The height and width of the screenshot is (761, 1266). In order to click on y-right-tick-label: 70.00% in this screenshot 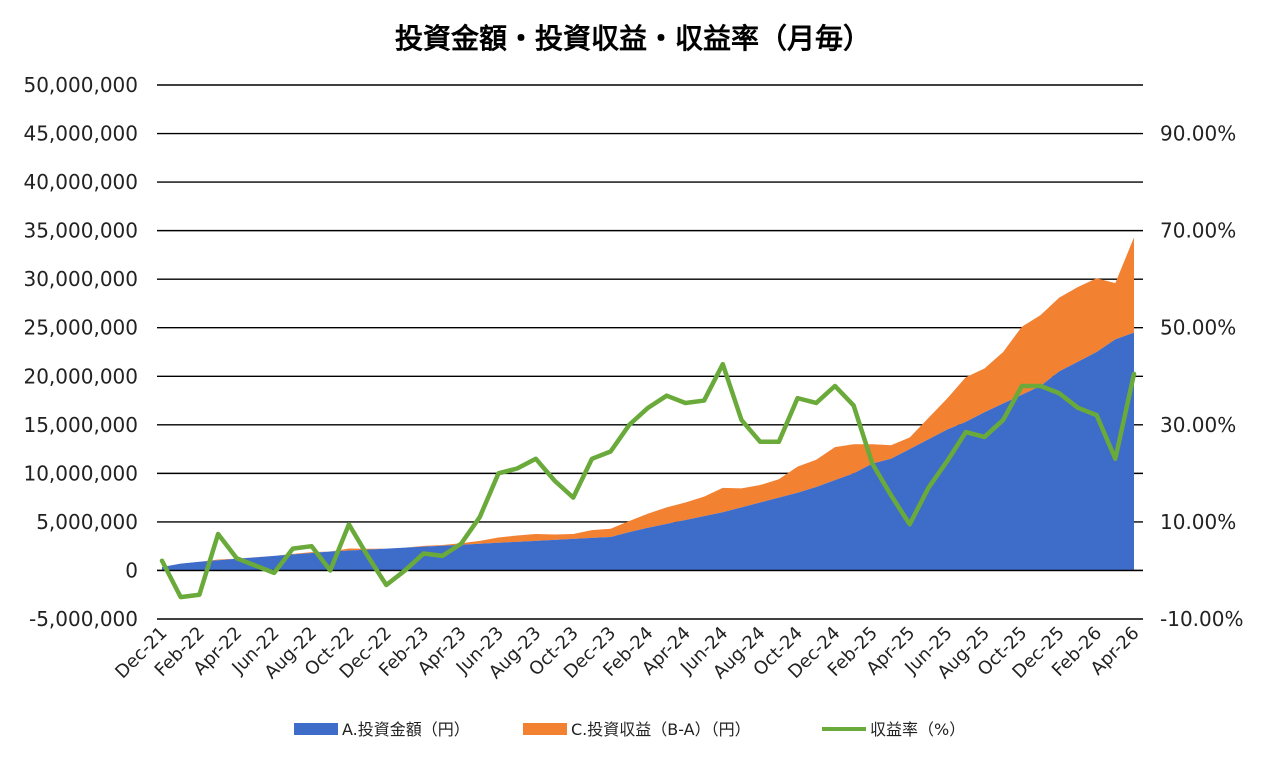, I will do `click(1198, 231)`.